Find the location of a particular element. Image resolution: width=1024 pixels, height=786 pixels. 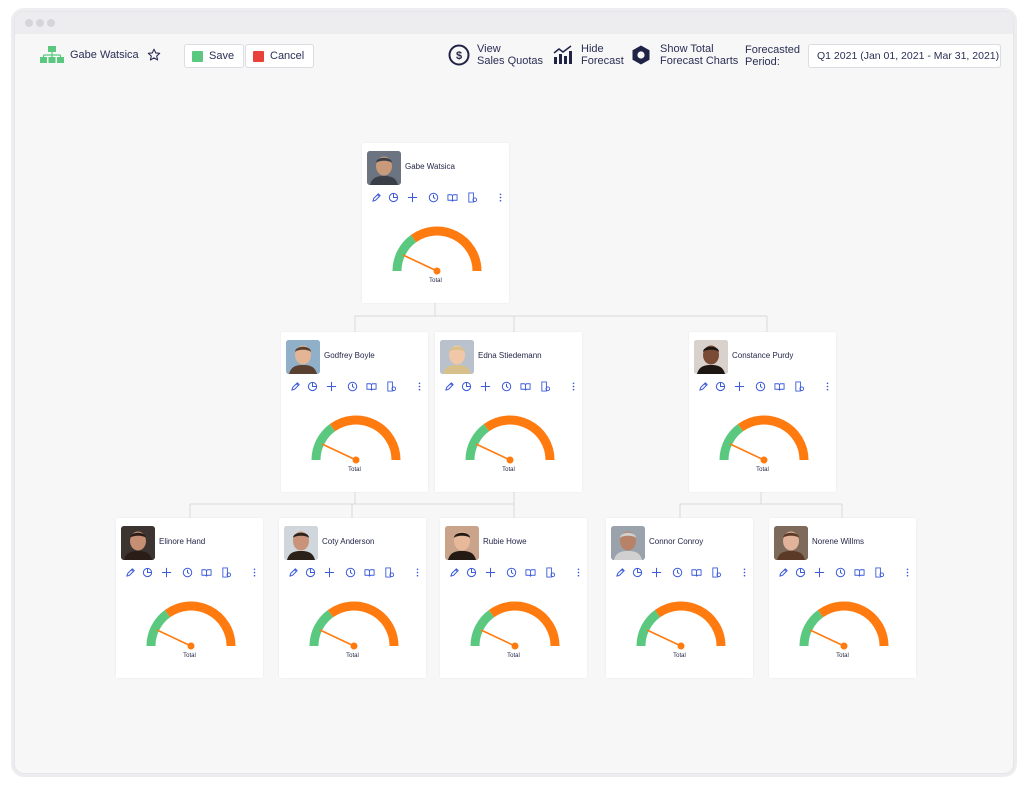

person-card-godfrey-boyle: Godfrey Boyle Total is located at coordinates (354, 412).